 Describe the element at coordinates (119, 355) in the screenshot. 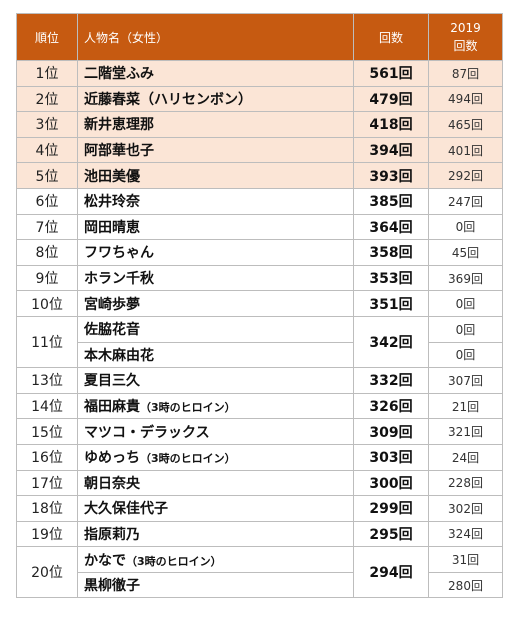

I see `person-name: 本木麻由花` at that location.